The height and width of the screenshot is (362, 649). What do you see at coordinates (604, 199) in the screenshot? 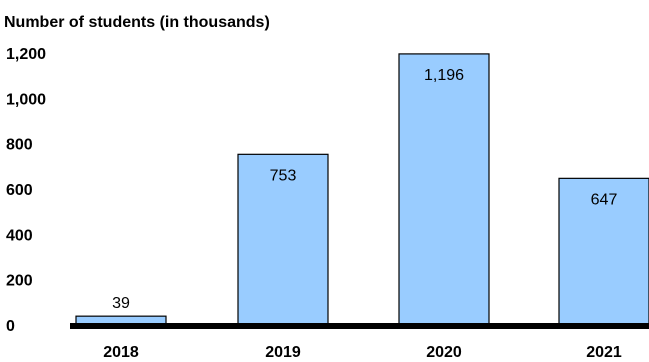
I see `data-label-2021: 647` at bounding box center [604, 199].